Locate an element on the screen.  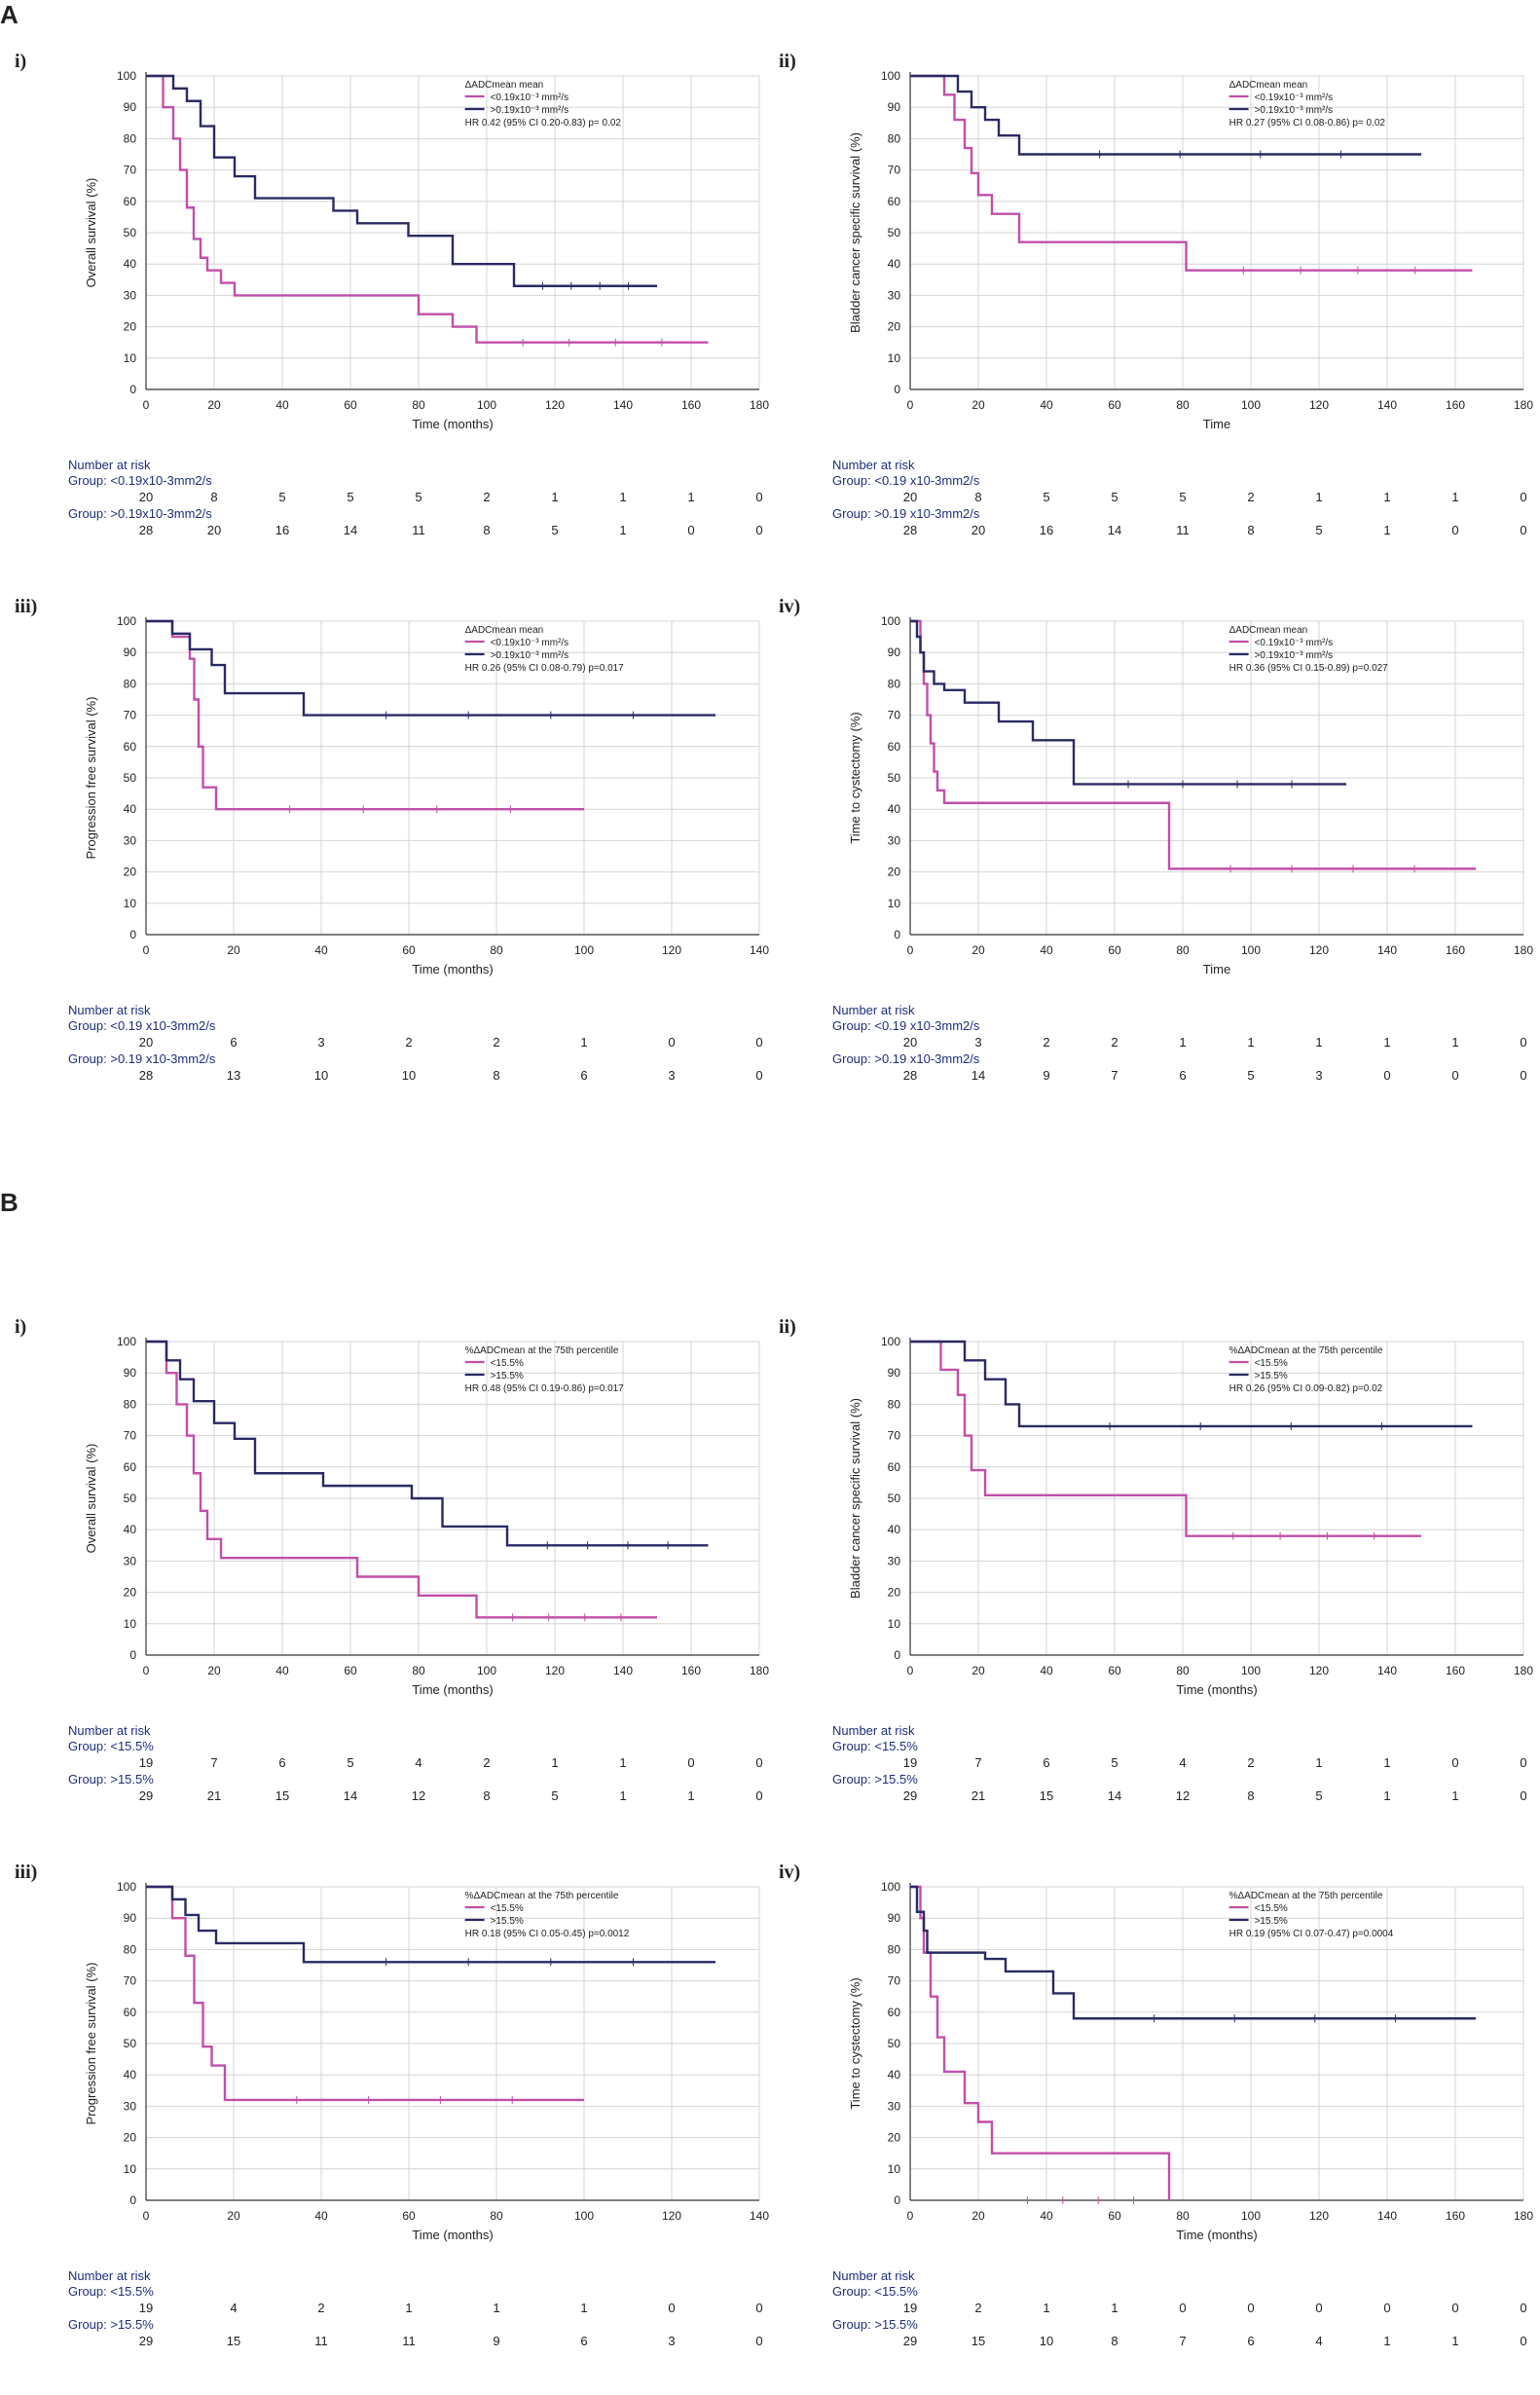
section-label-b: B is located at coordinates (9, 1202).